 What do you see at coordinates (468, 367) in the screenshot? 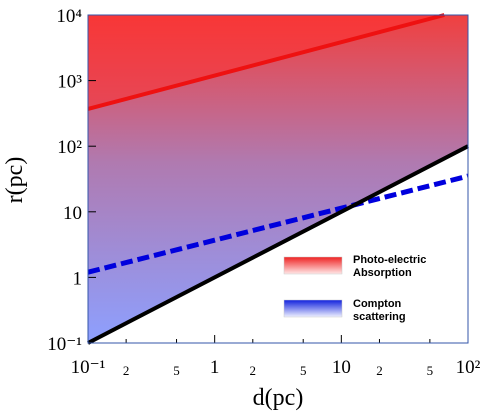
I see `x-tick-label: 10²` at bounding box center [468, 367].